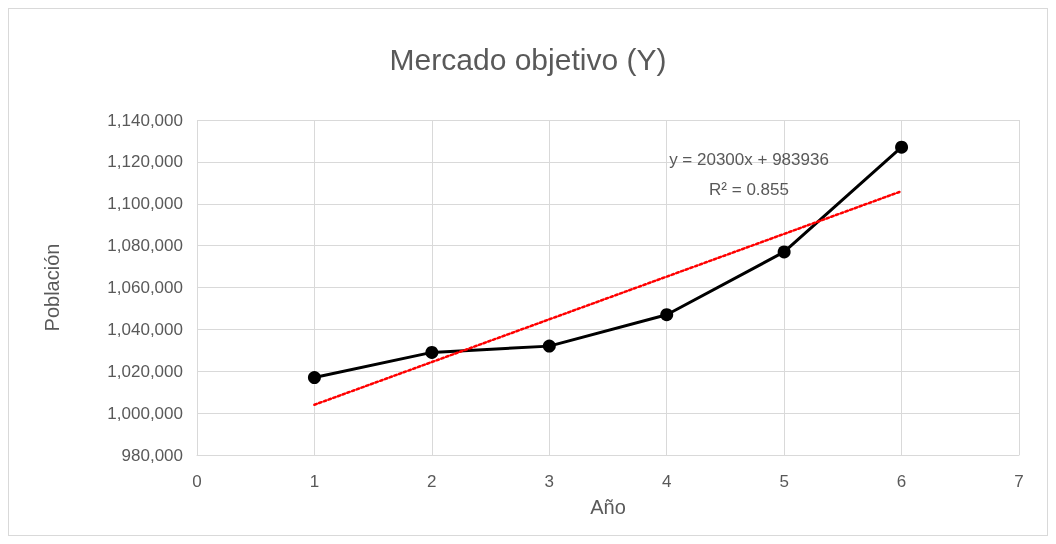  Describe the element at coordinates (145, 413) in the screenshot. I see `y-tick-label: 1,000,000` at that location.